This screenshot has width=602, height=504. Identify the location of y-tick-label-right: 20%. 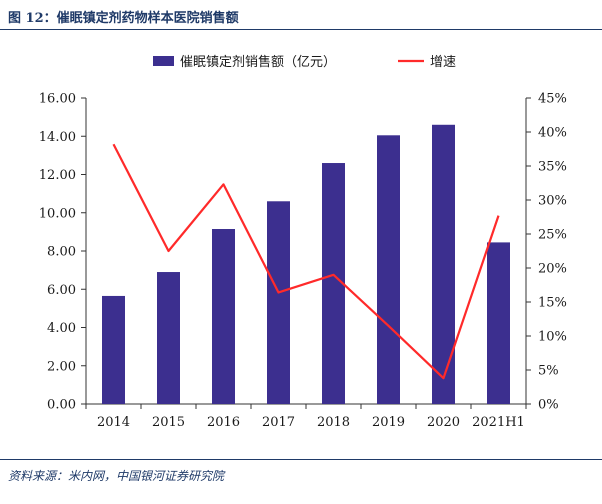
(552, 269).